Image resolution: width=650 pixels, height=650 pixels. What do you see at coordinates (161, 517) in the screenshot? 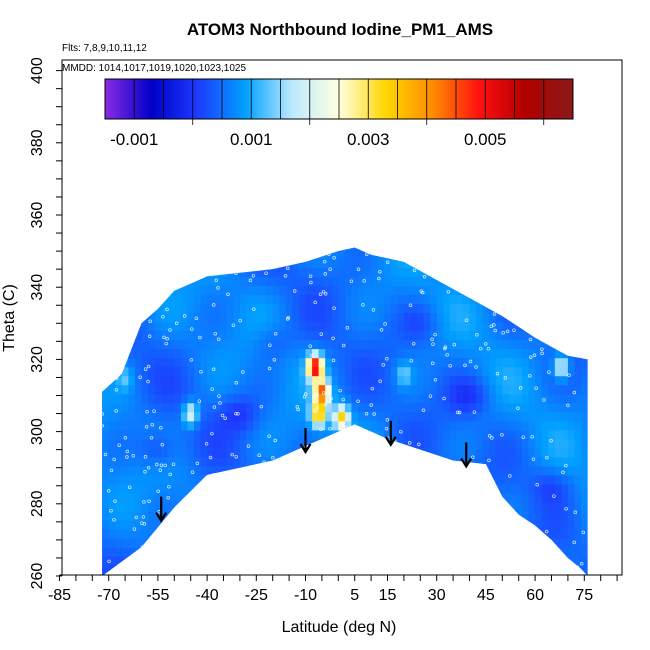
I see `arrow-head` at bounding box center [161, 517].